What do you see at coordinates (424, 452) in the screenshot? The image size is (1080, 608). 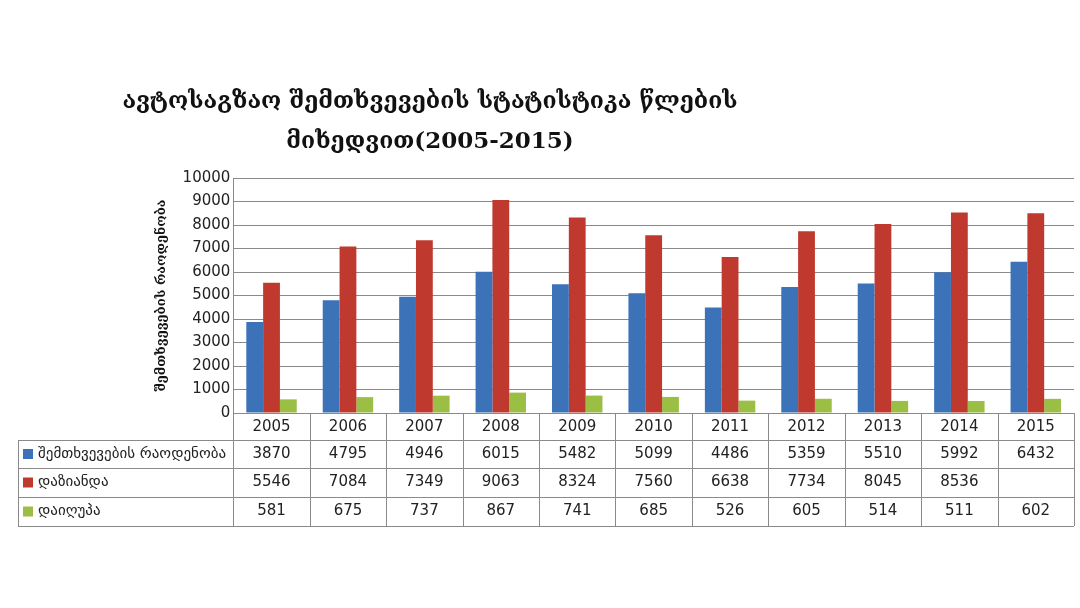 I see `data-label: 4946` at bounding box center [424, 452].